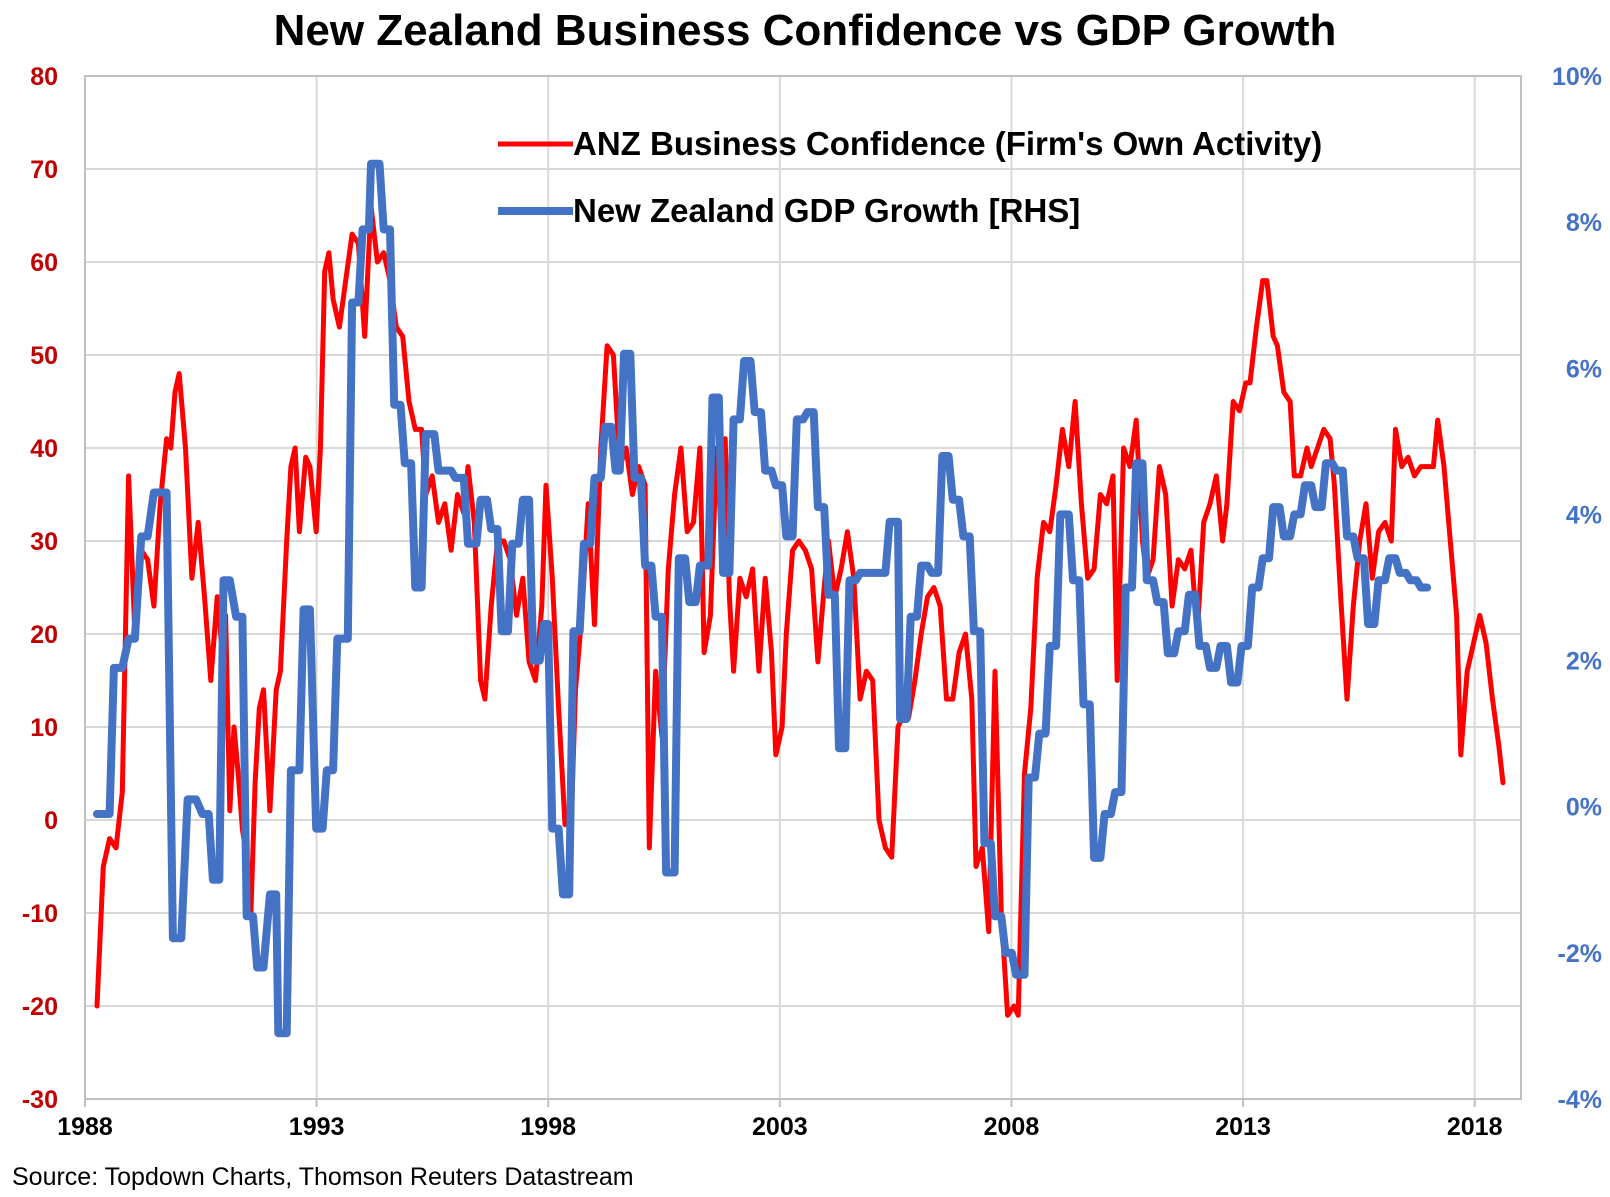 Image resolution: width=1610 pixels, height=1197 pixels. I want to click on right-tick-label: 2%, so click(1584, 662).